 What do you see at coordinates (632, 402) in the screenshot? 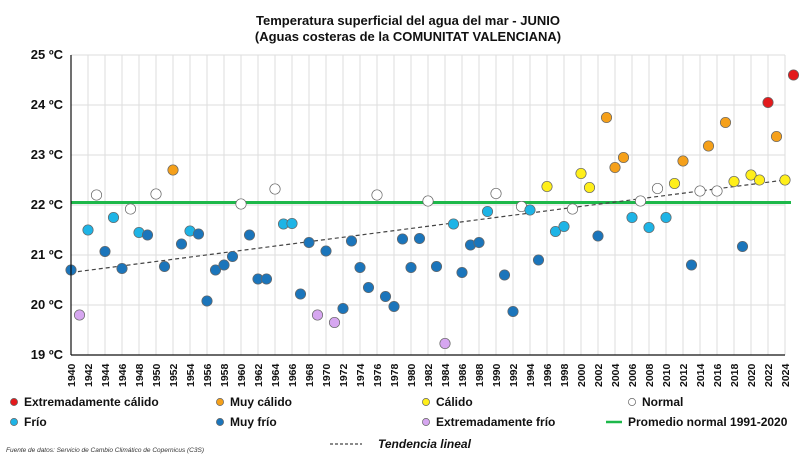
I see `legend-marker-normal` at bounding box center [632, 402].